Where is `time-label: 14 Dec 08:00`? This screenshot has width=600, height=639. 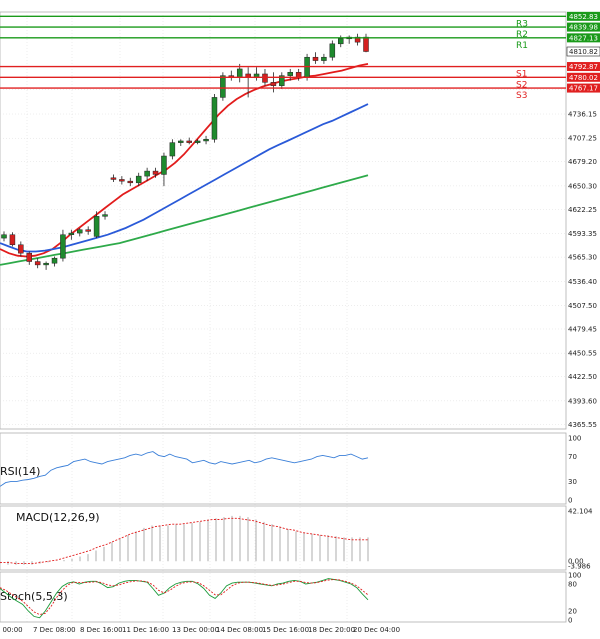
time-label: 14 Dec 08:00 is located at coordinates (239, 630).